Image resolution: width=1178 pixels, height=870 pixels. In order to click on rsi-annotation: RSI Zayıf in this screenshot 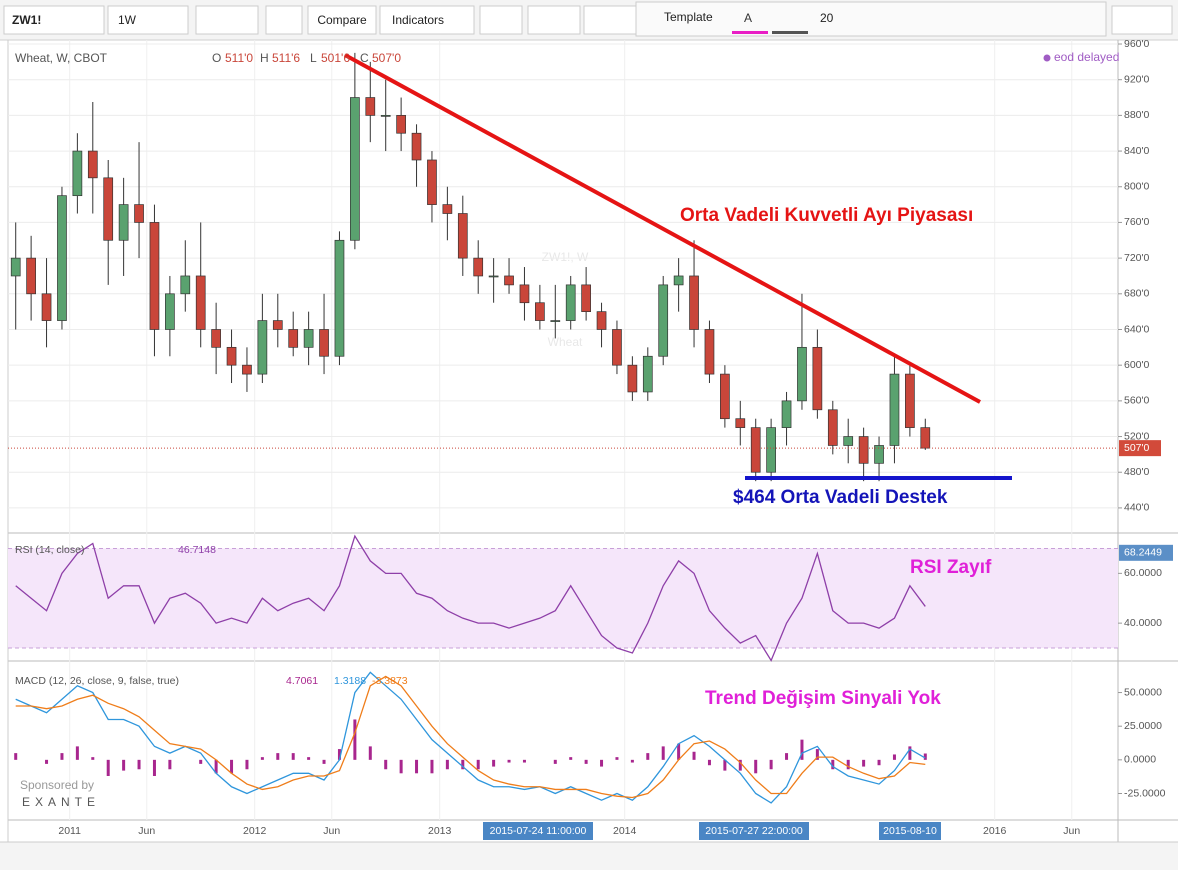, I will do `click(951, 567)`.